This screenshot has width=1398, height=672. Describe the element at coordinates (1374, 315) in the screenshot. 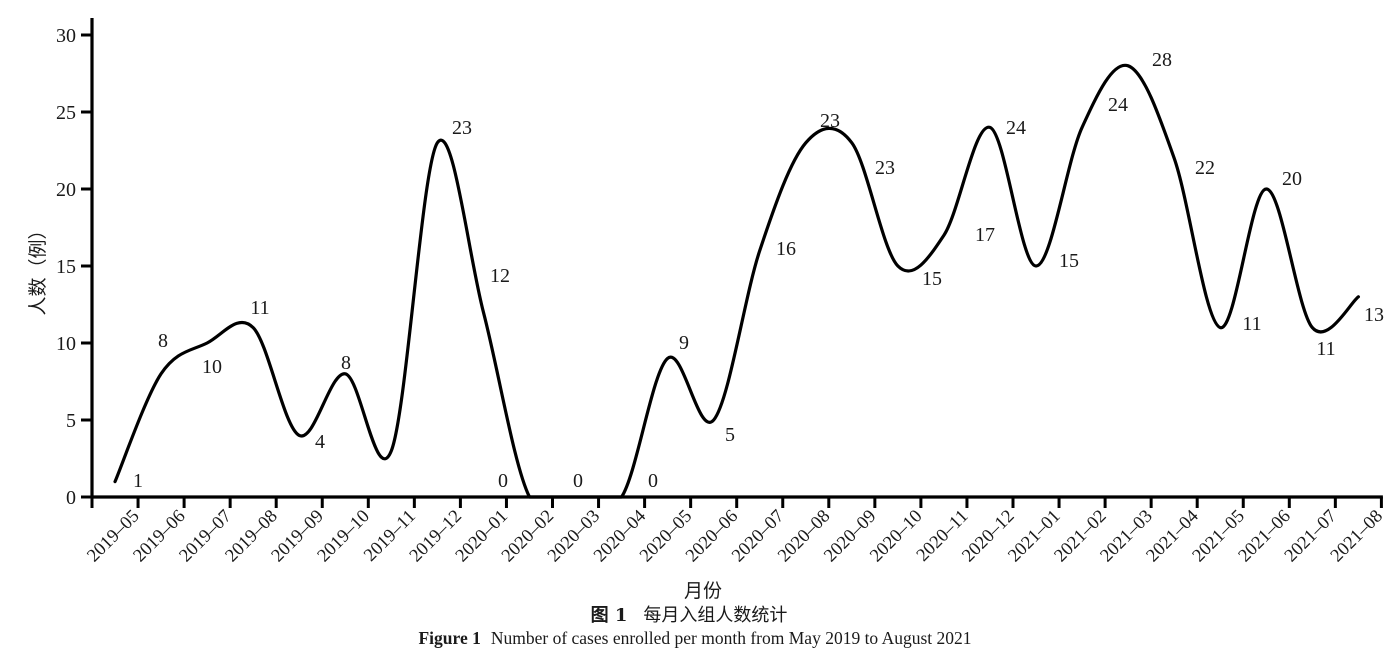

I see `data-label: 13` at that location.